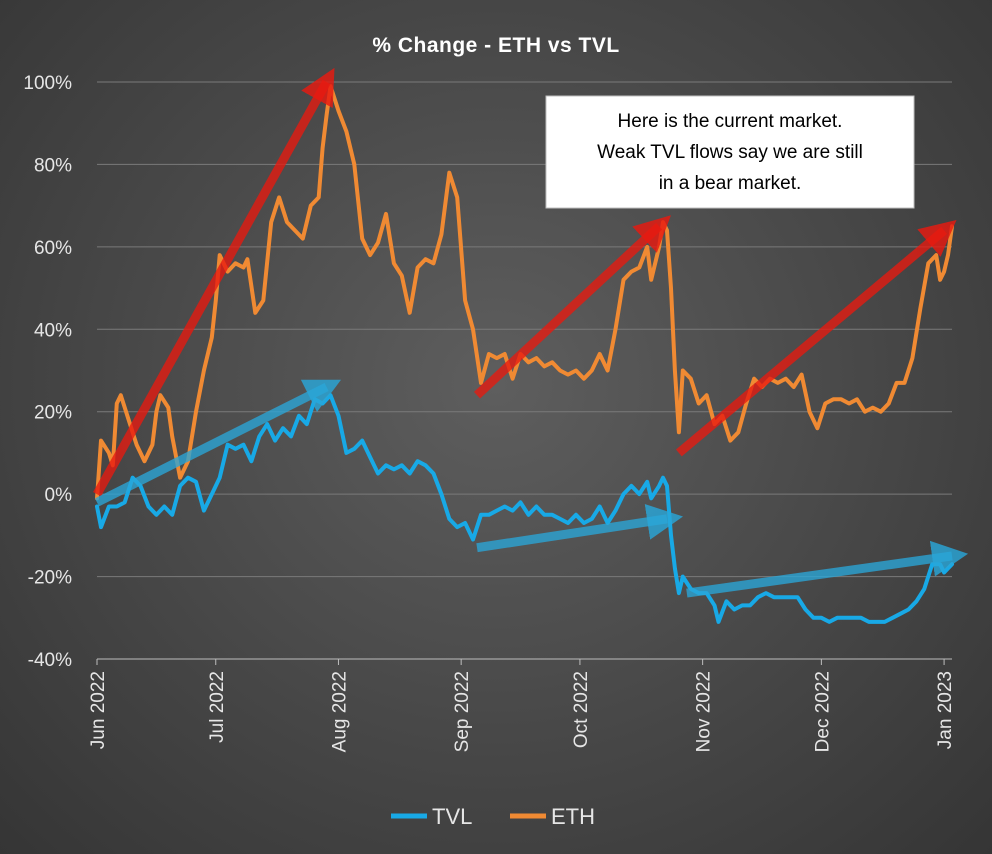 This screenshot has width=992, height=854. What do you see at coordinates (822, 711) in the screenshot?
I see `x-tick-label: Dec 2022` at bounding box center [822, 711].